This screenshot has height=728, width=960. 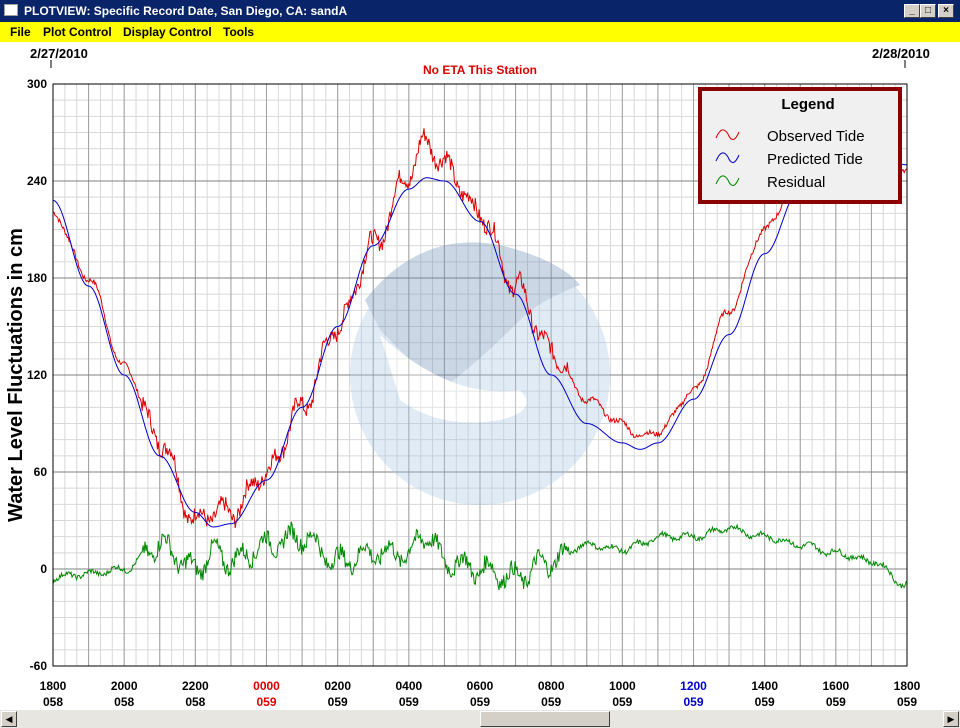 I want to click on scroll-left-arrow-icon: ◀, so click(x=9, y=719).